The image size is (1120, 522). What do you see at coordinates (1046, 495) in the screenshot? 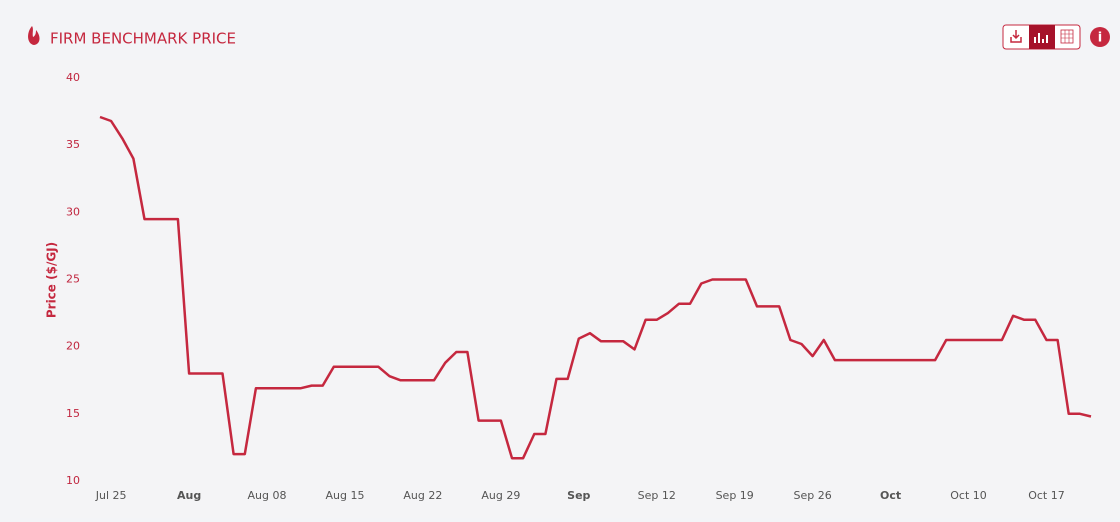
I see `x-tick-label: Oct 17` at bounding box center [1046, 495].